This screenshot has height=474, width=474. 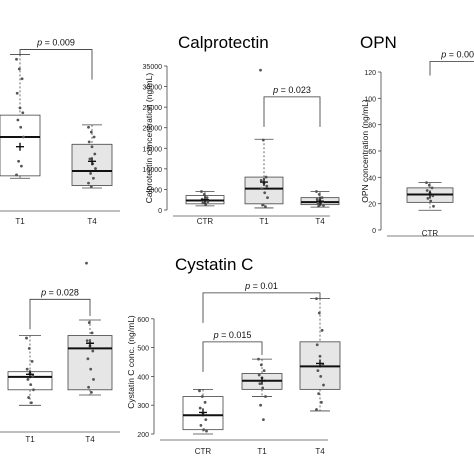 I want to click on panel-title: Cystatin C, so click(x=214, y=264).